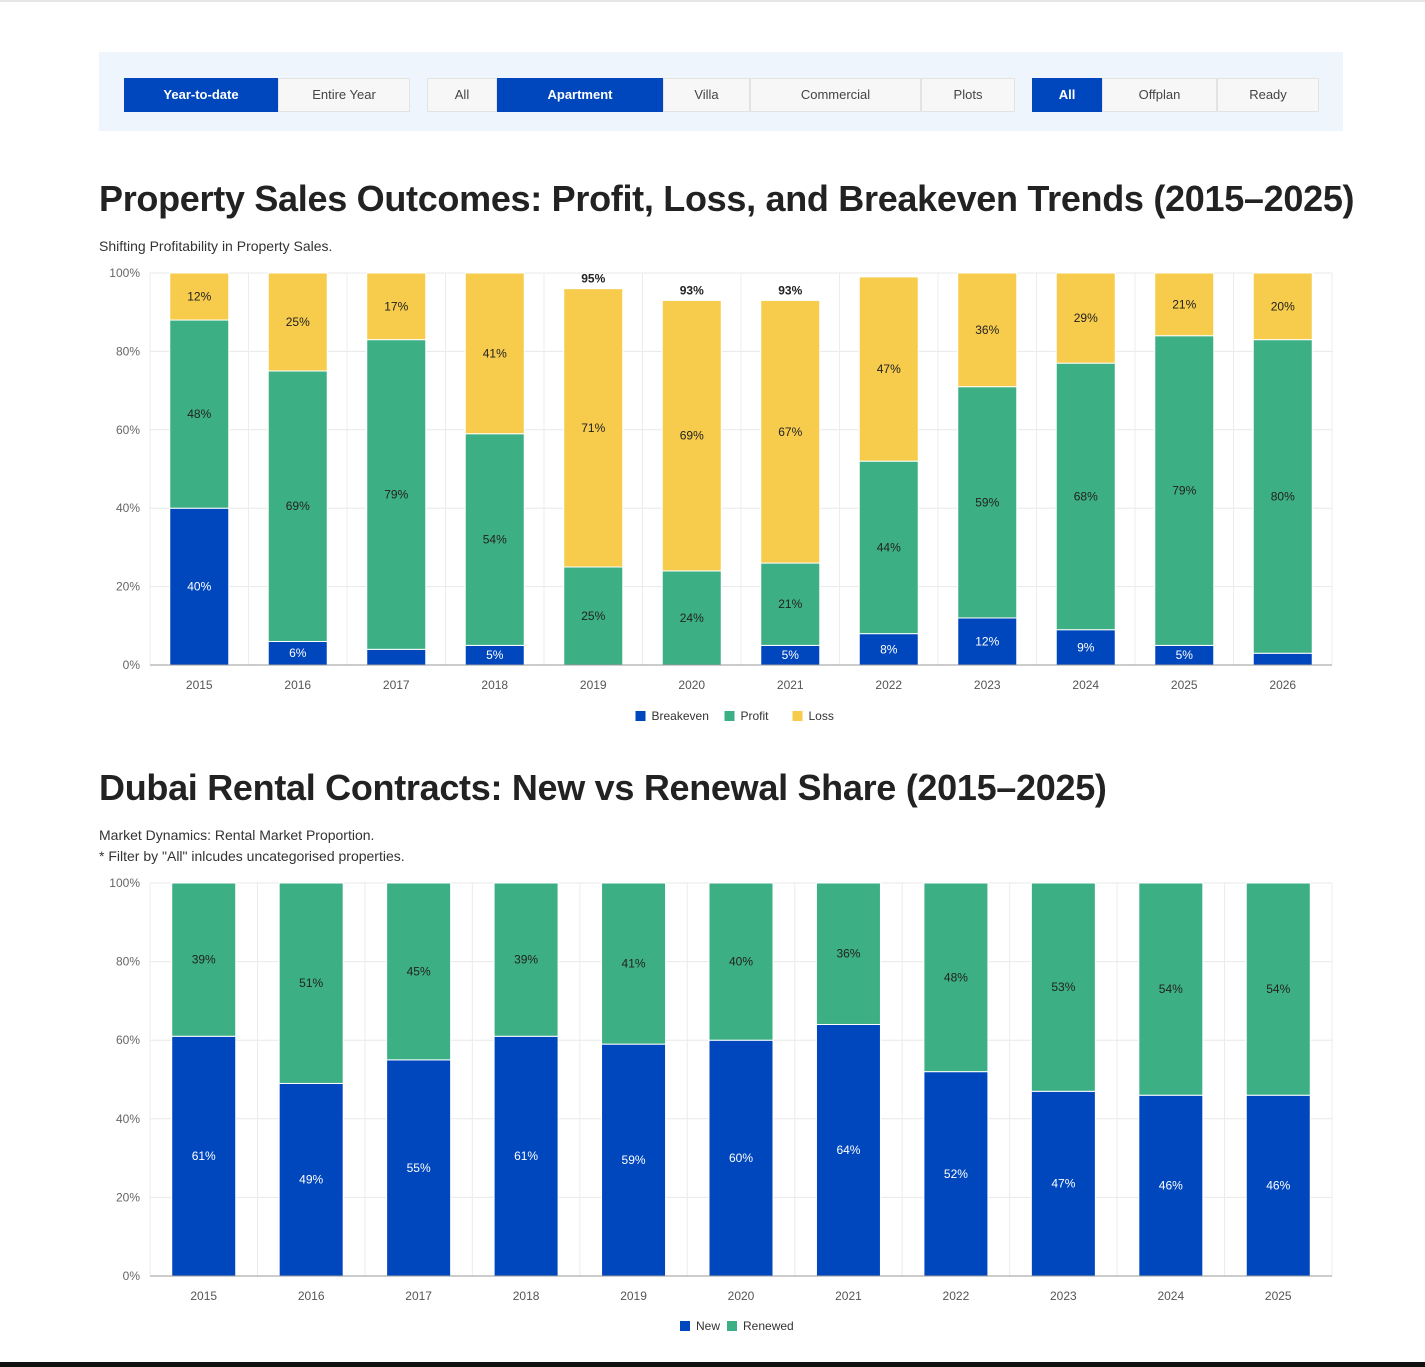 The image size is (1425, 1367). Describe the element at coordinates (1283, 306) in the screenshot. I see `data-label: 20%` at that location.